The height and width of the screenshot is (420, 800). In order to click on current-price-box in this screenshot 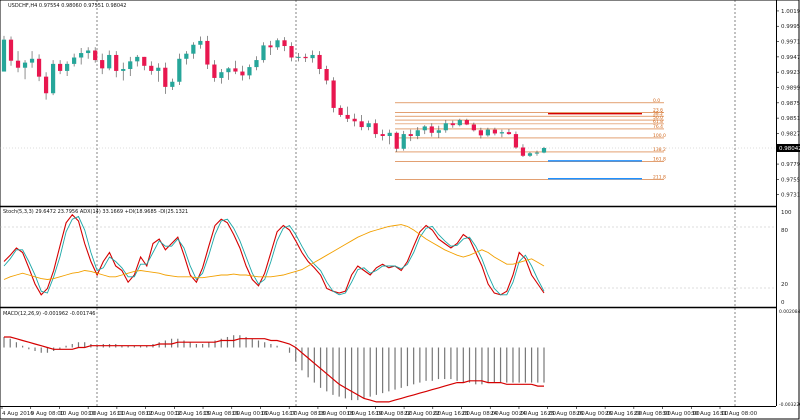, I will do `click(788, 147)`.